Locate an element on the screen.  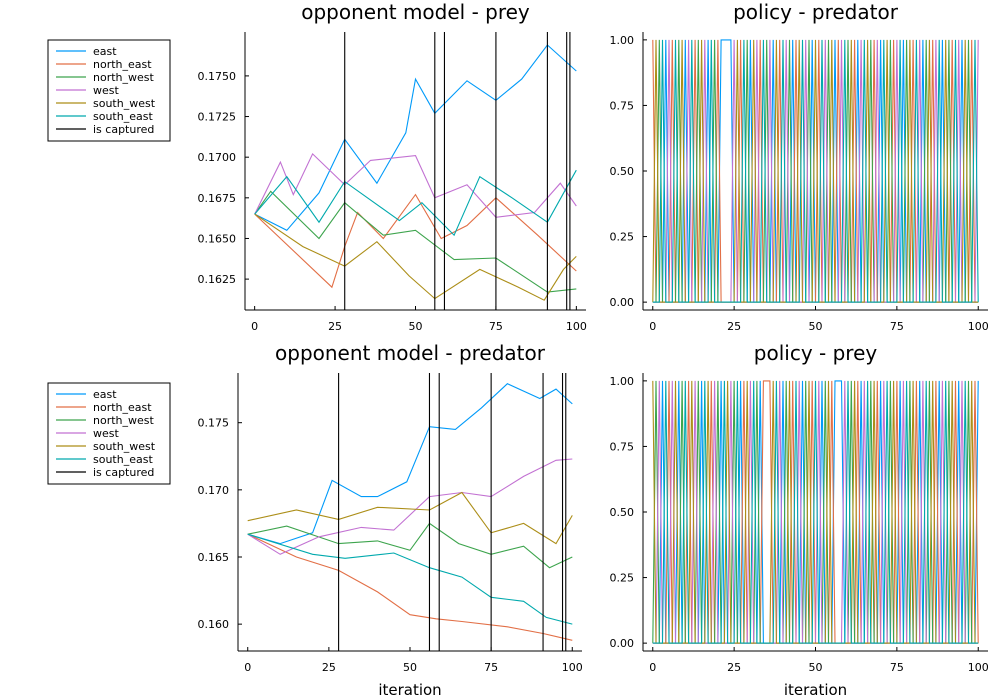
y-tick-label: 0.175 is located at coordinates (214, 423).